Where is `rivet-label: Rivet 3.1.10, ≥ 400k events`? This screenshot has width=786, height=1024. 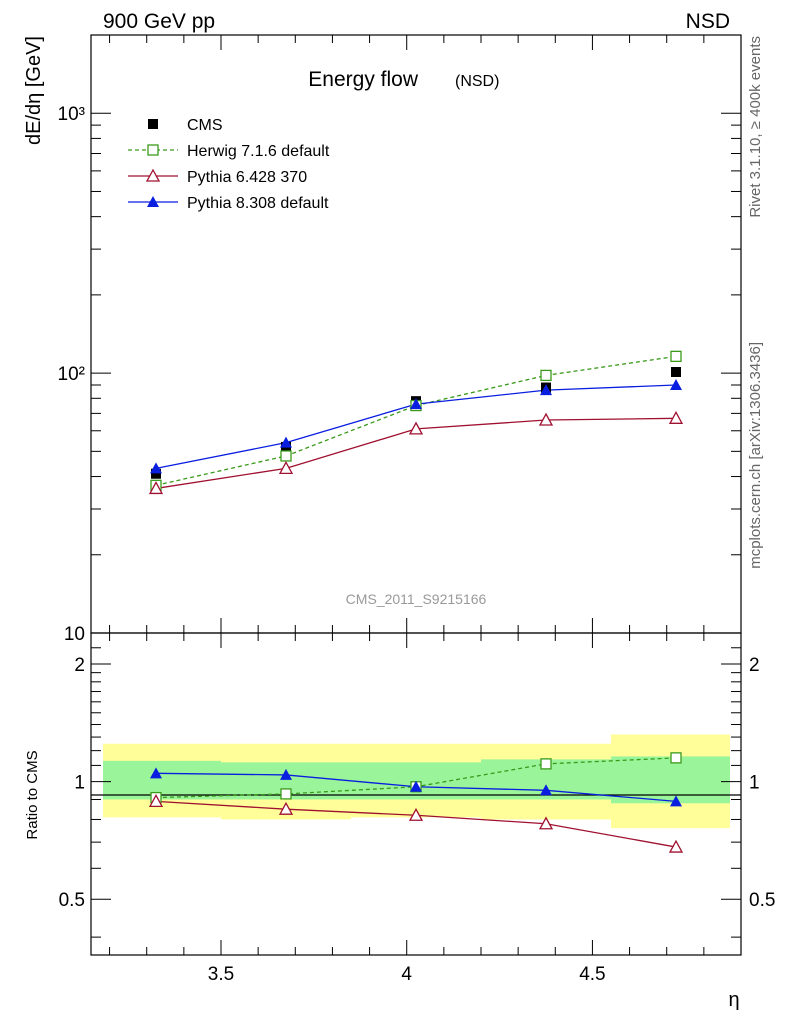 rivet-label: Rivet 3.1.10, ≥ 400k events is located at coordinates (755, 127).